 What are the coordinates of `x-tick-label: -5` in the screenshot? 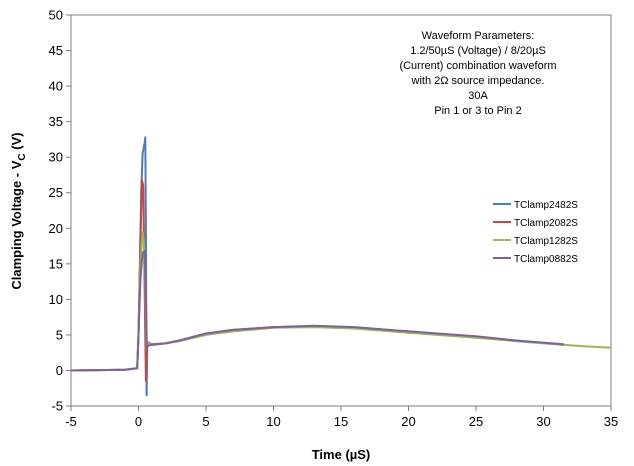 It's located at (71, 421).